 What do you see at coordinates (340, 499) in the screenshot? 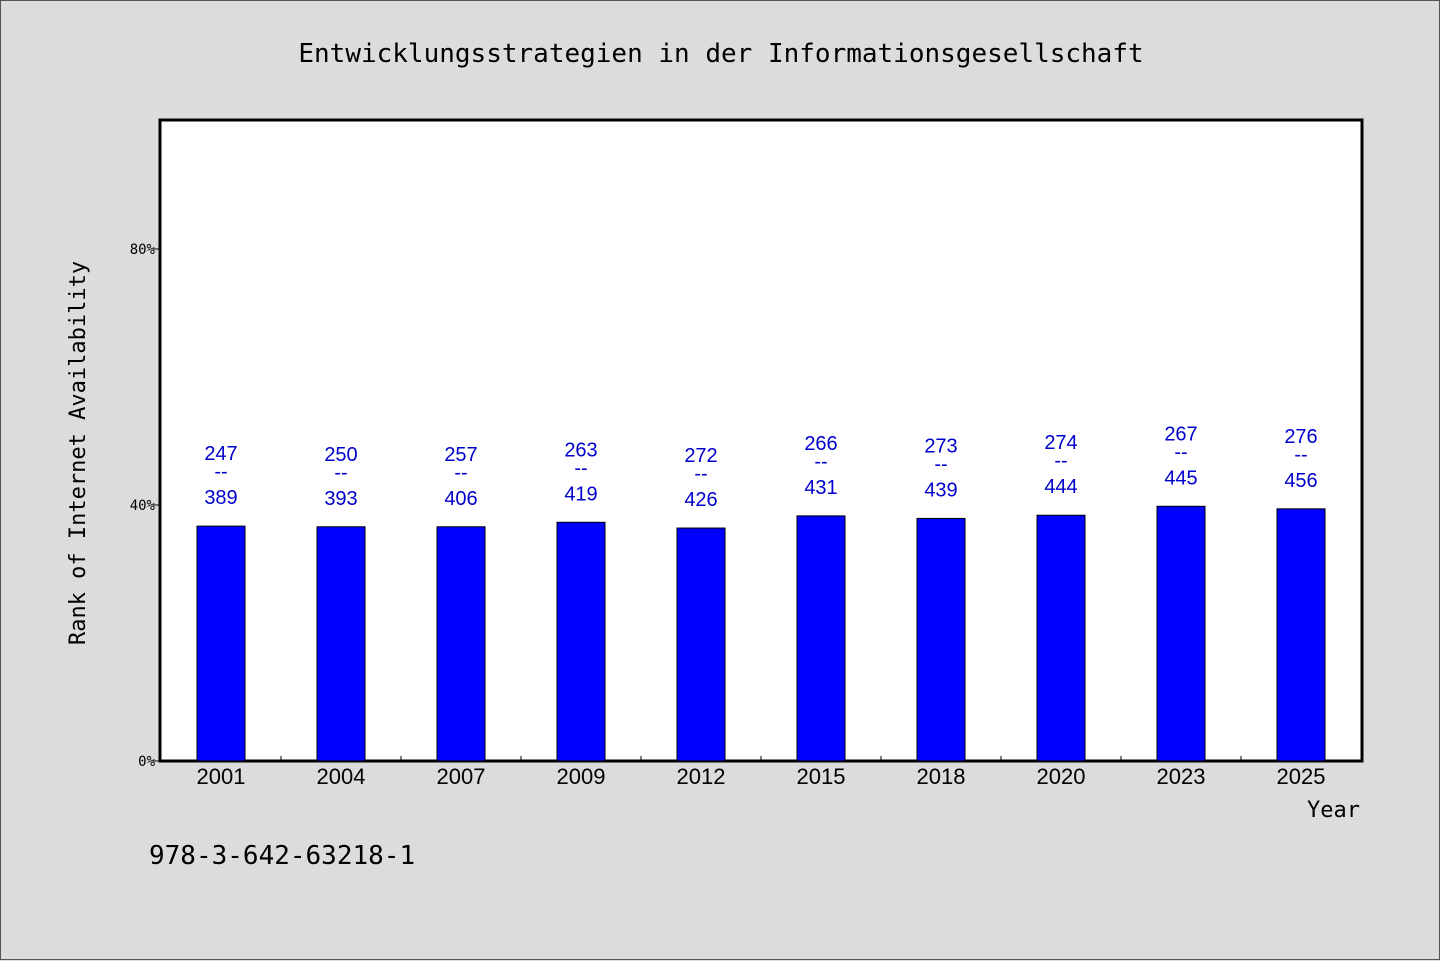
I see `bar-label-bottom: 393` at bounding box center [340, 499].